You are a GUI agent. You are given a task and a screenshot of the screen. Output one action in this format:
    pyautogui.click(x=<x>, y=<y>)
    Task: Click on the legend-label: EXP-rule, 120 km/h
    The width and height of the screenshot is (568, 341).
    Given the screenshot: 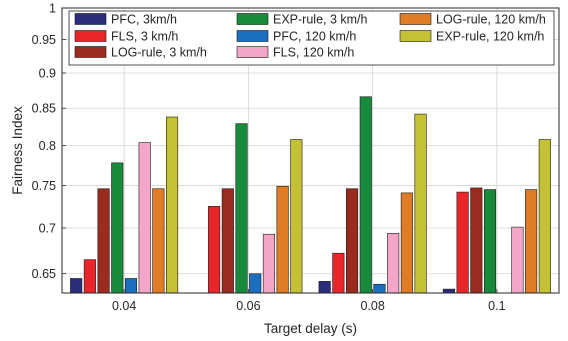 What is the action you would take?
    pyautogui.click(x=490, y=36)
    